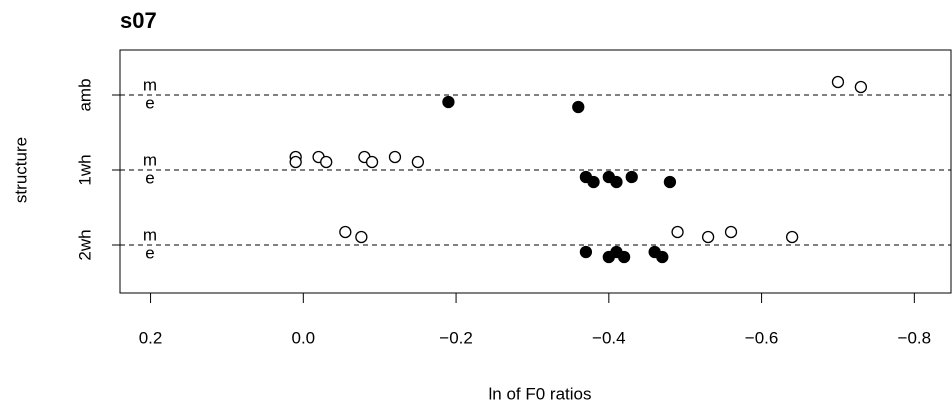  I want to click on y-tick-label: 2wh, so click(84, 244).